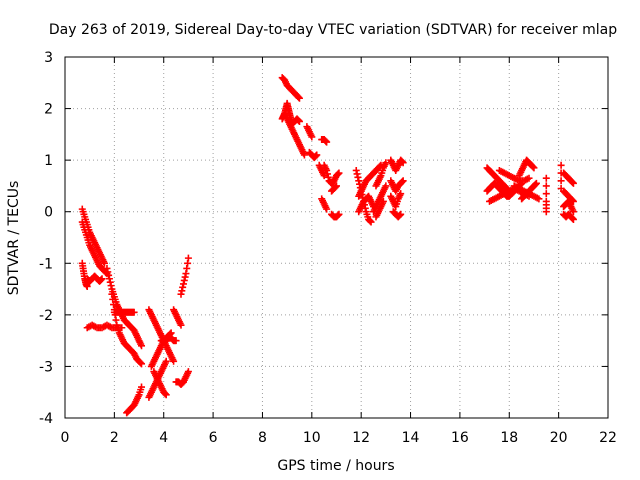 This screenshot has height=480, width=640. I want to click on y-axis-label: SDTVAR / TECUs, so click(14, 238).